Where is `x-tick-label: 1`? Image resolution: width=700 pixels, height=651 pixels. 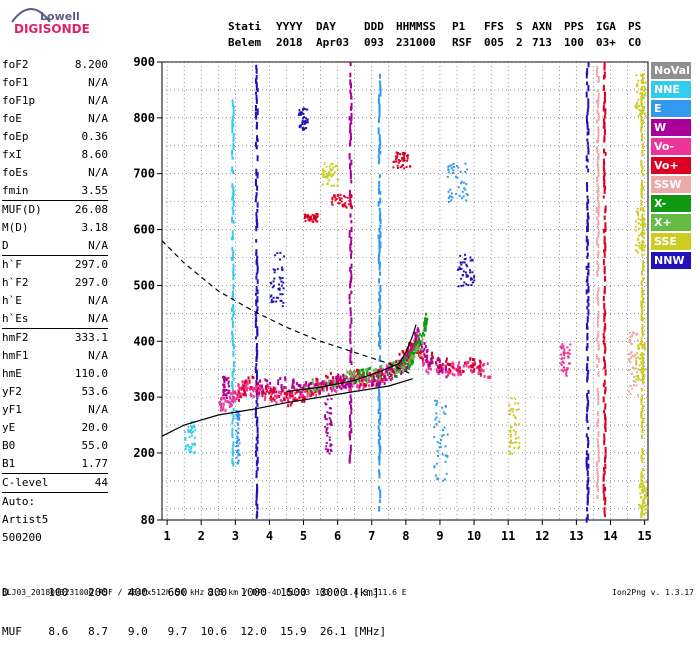 x-tick-label: 1 is located at coordinates (166, 536).